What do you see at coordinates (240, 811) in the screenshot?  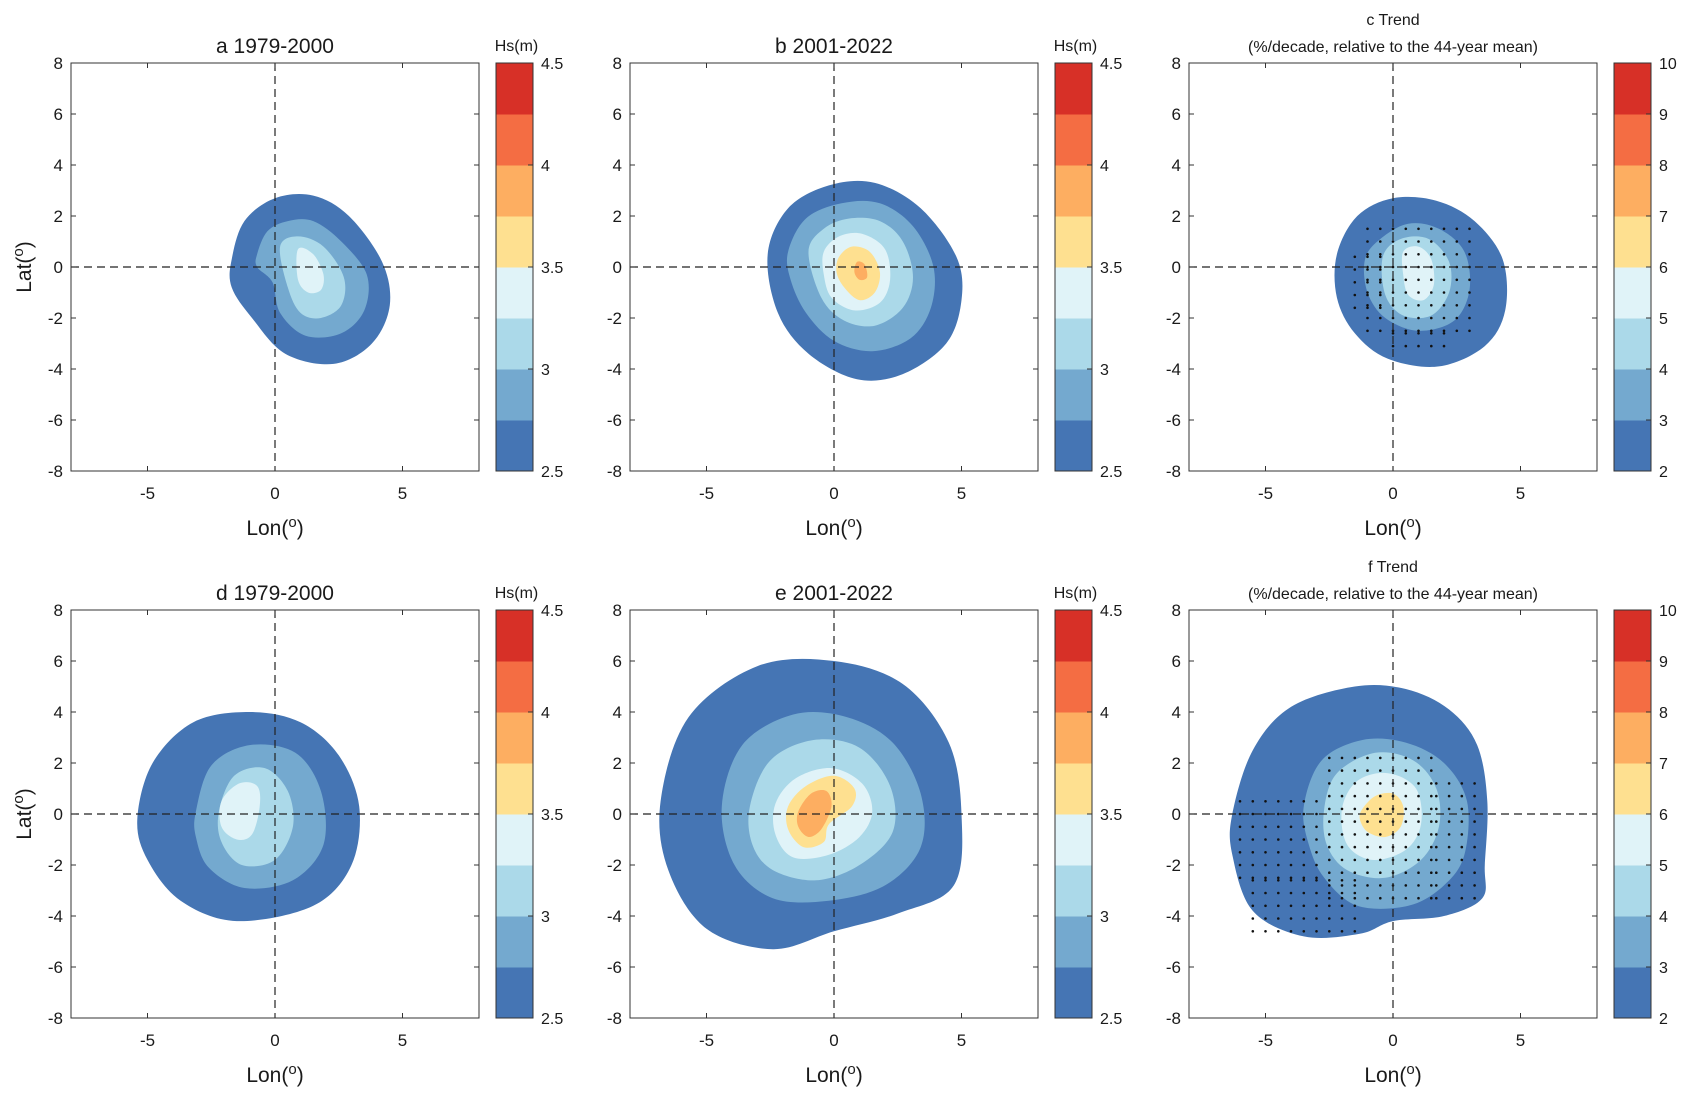 I see `contour-level-3.25` at bounding box center [240, 811].